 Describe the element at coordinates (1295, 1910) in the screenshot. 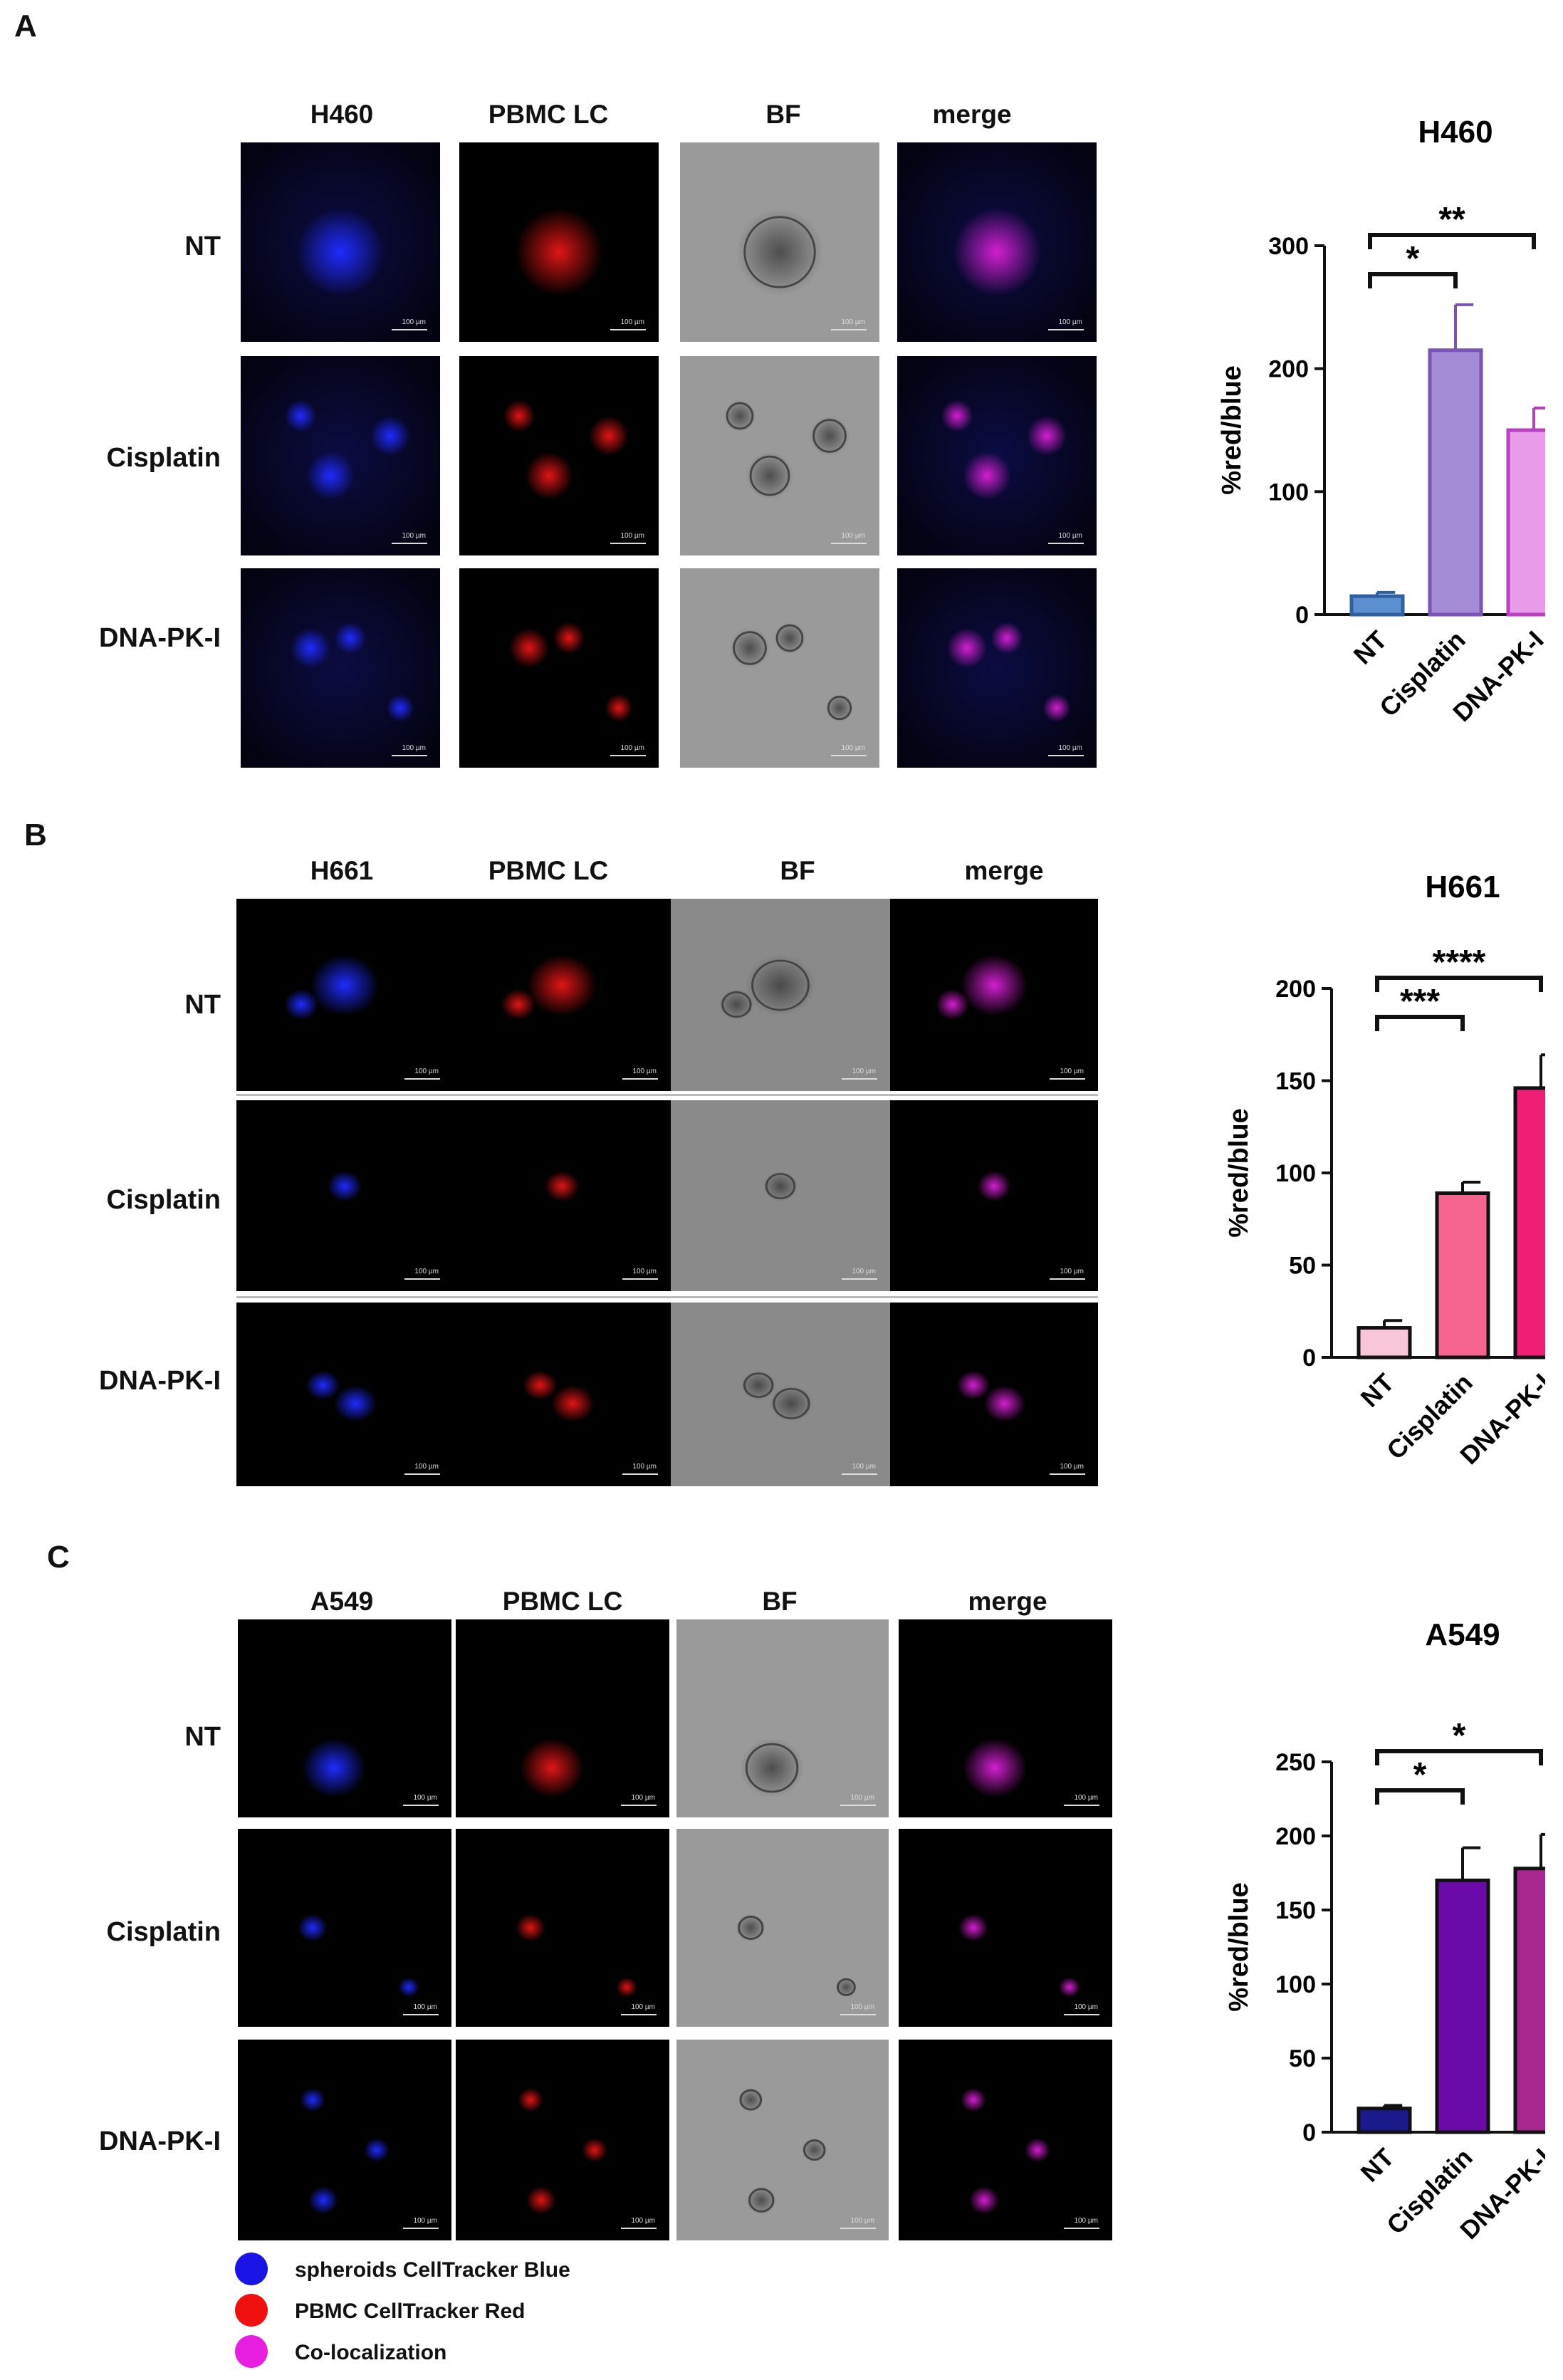

I see `y-tick-label: 150` at that location.